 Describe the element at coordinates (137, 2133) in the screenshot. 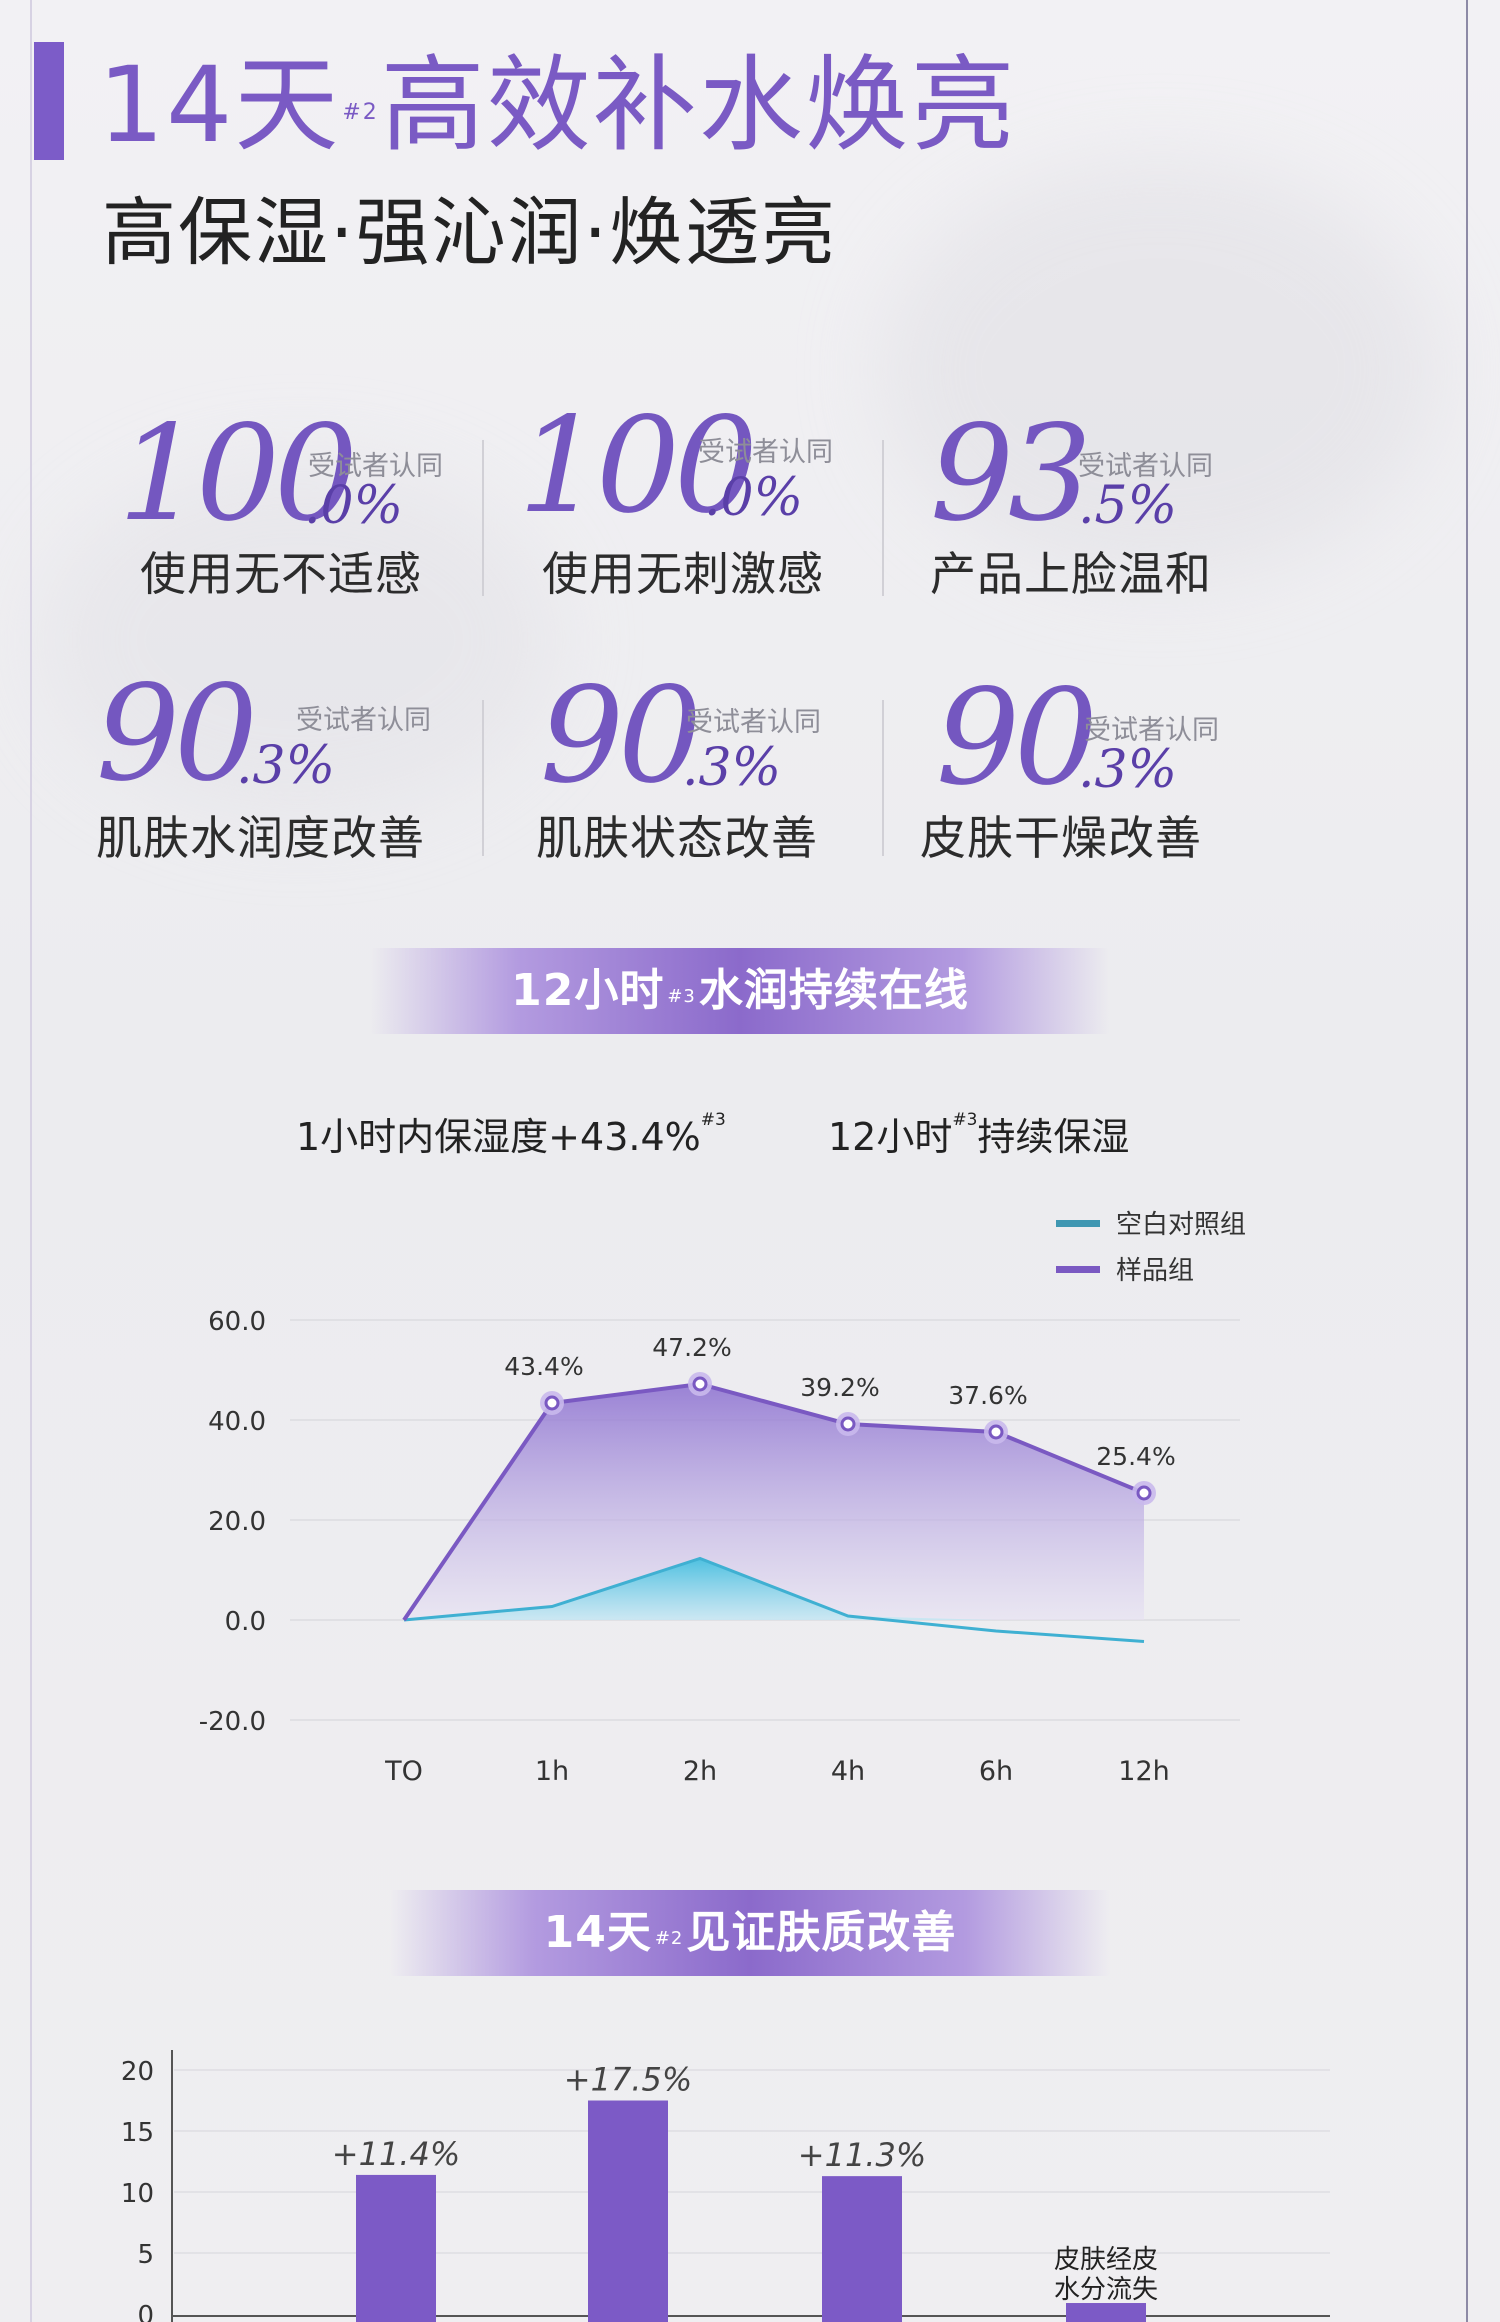

I see `y-tick-label: 15` at that location.